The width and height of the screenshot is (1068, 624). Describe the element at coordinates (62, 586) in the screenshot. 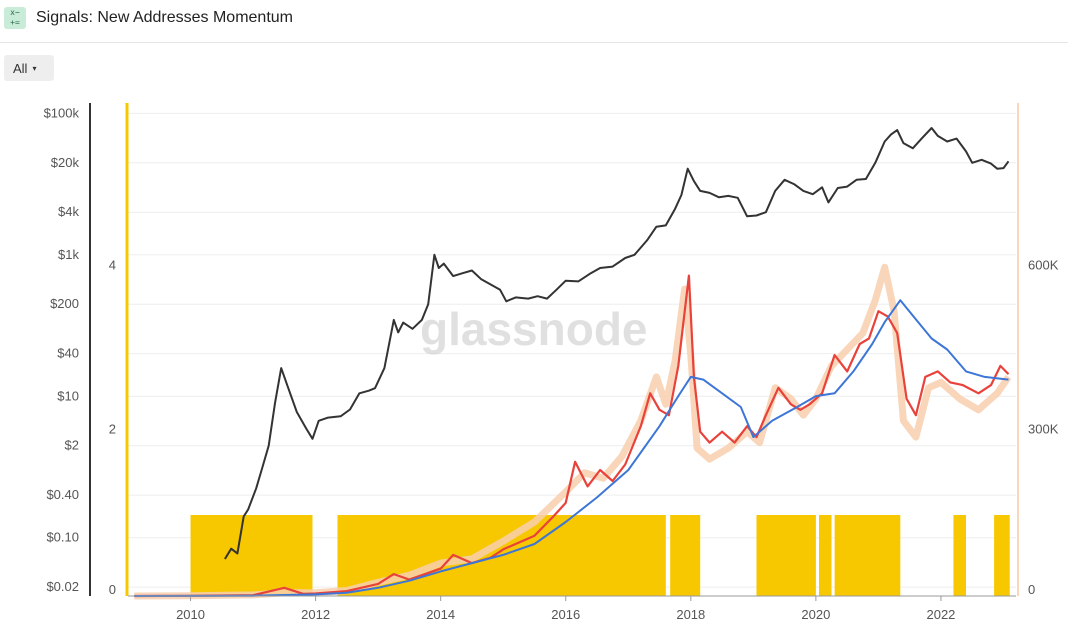

I see `price-tick-label: $0.02` at that location.